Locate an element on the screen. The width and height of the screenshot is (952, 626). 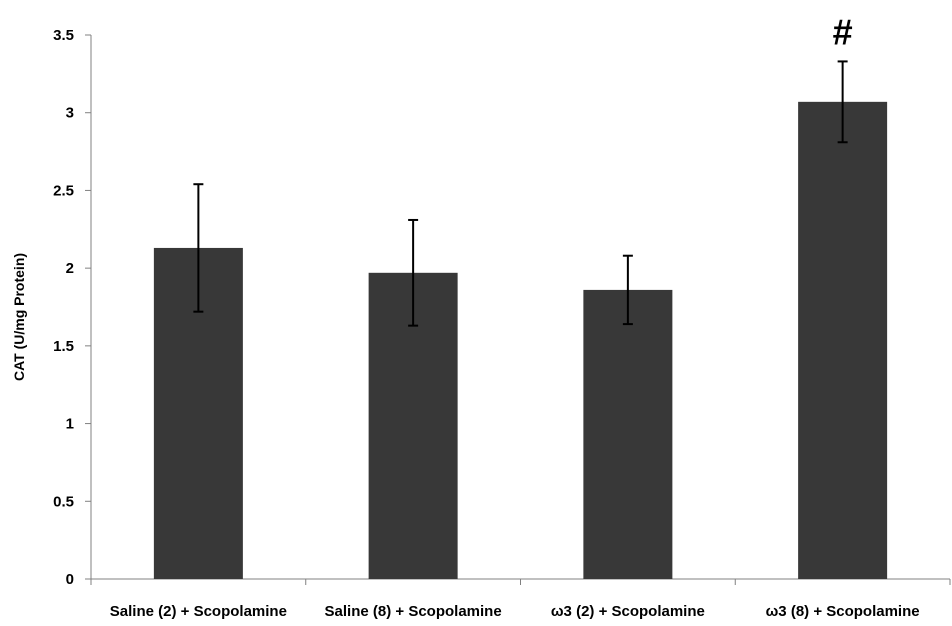
y-tick-label: 3 is located at coordinates (70, 113).